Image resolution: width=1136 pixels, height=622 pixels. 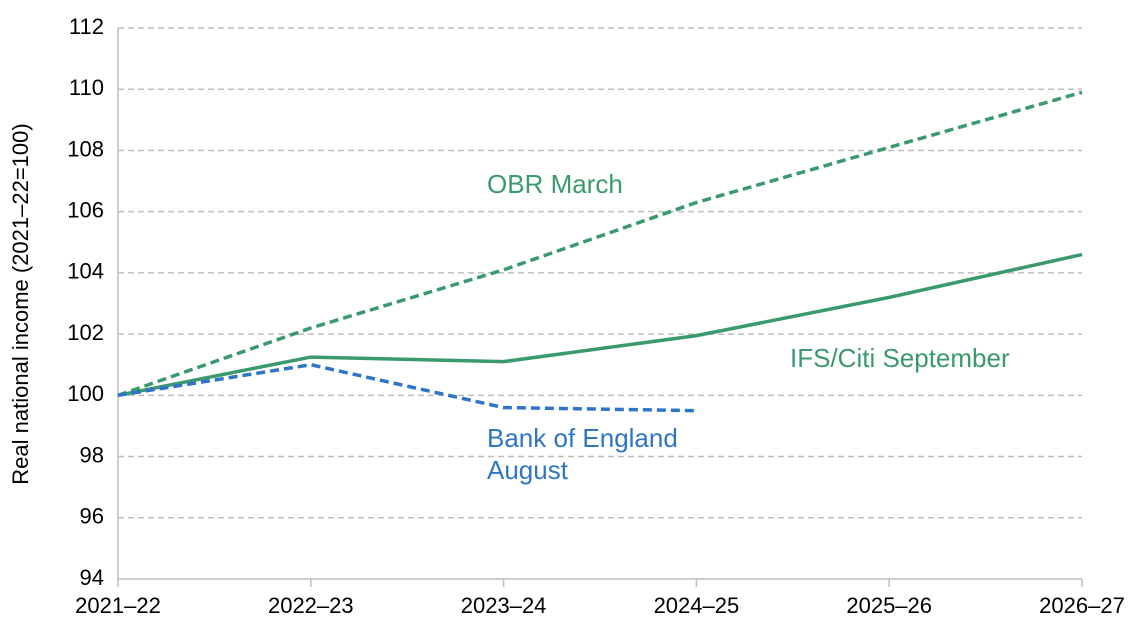 I want to click on y-tick-label: 94, so click(x=92, y=577).